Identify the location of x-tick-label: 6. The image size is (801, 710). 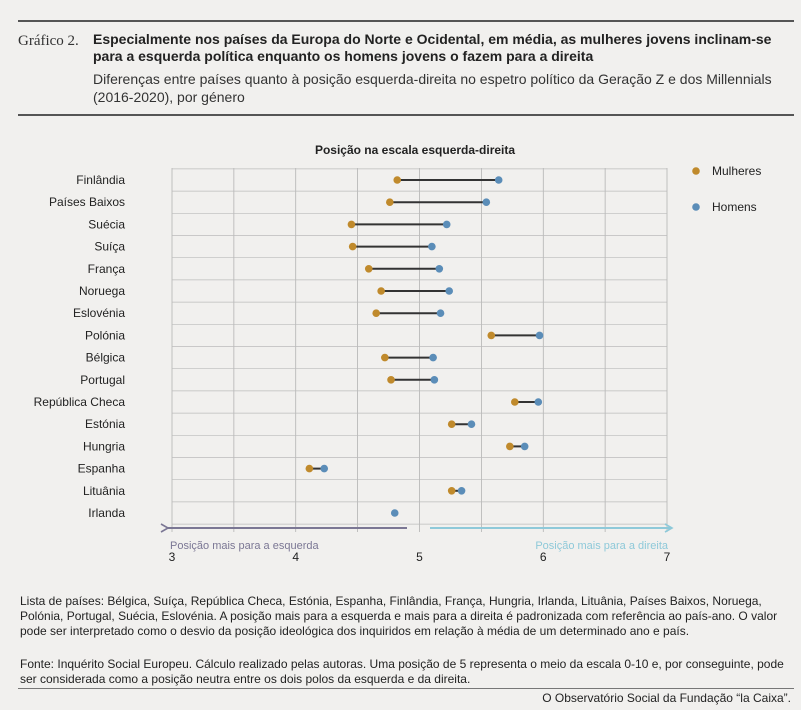
(543, 557).